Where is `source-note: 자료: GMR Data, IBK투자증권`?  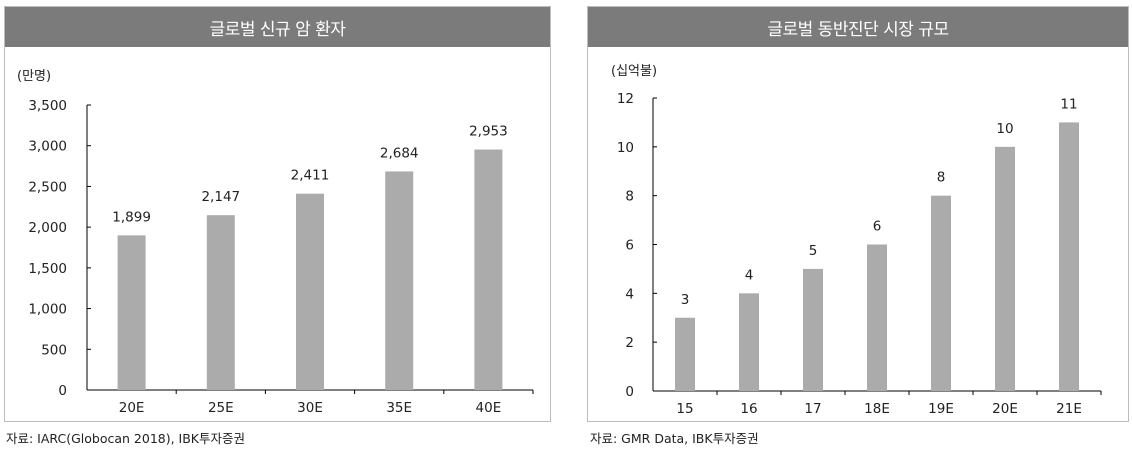
source-note: 자료: GMR Data, IBK투자증권 is located at coordinates (674, 438).